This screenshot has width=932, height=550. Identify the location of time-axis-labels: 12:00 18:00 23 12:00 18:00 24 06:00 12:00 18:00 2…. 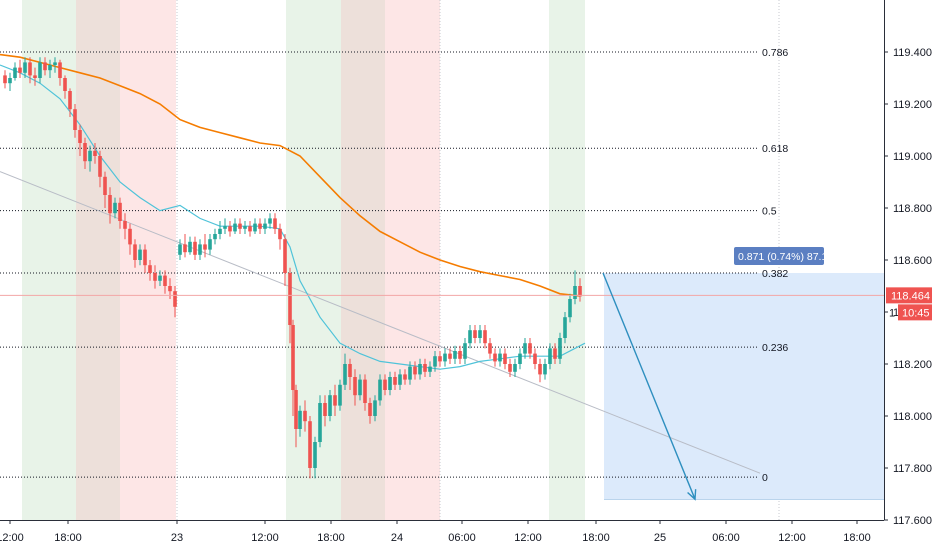
(435, 532).